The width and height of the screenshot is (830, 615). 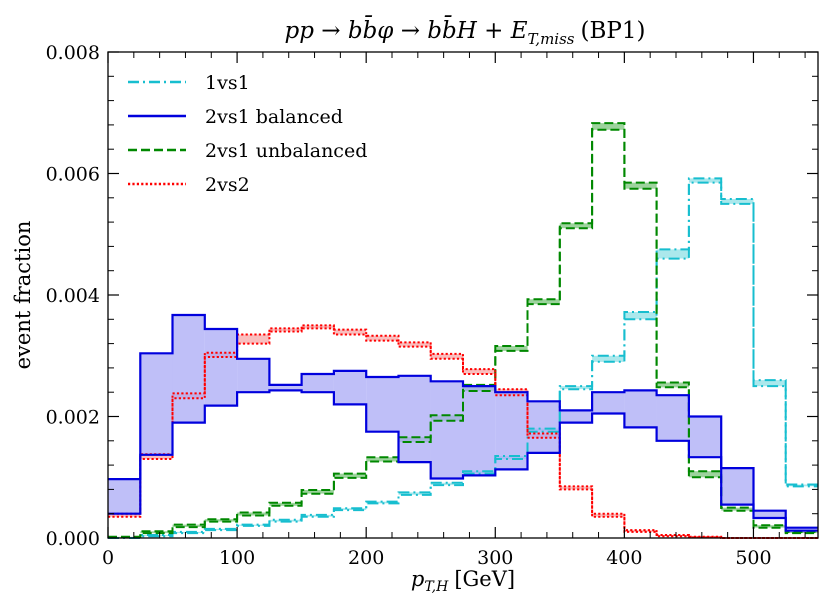 What do you see at coordinates (286, 151) in the screenshot?
I see `legend-label-2vs1-unbalanced: 2vs1 unbalanced` at bounding box center [286, 151].